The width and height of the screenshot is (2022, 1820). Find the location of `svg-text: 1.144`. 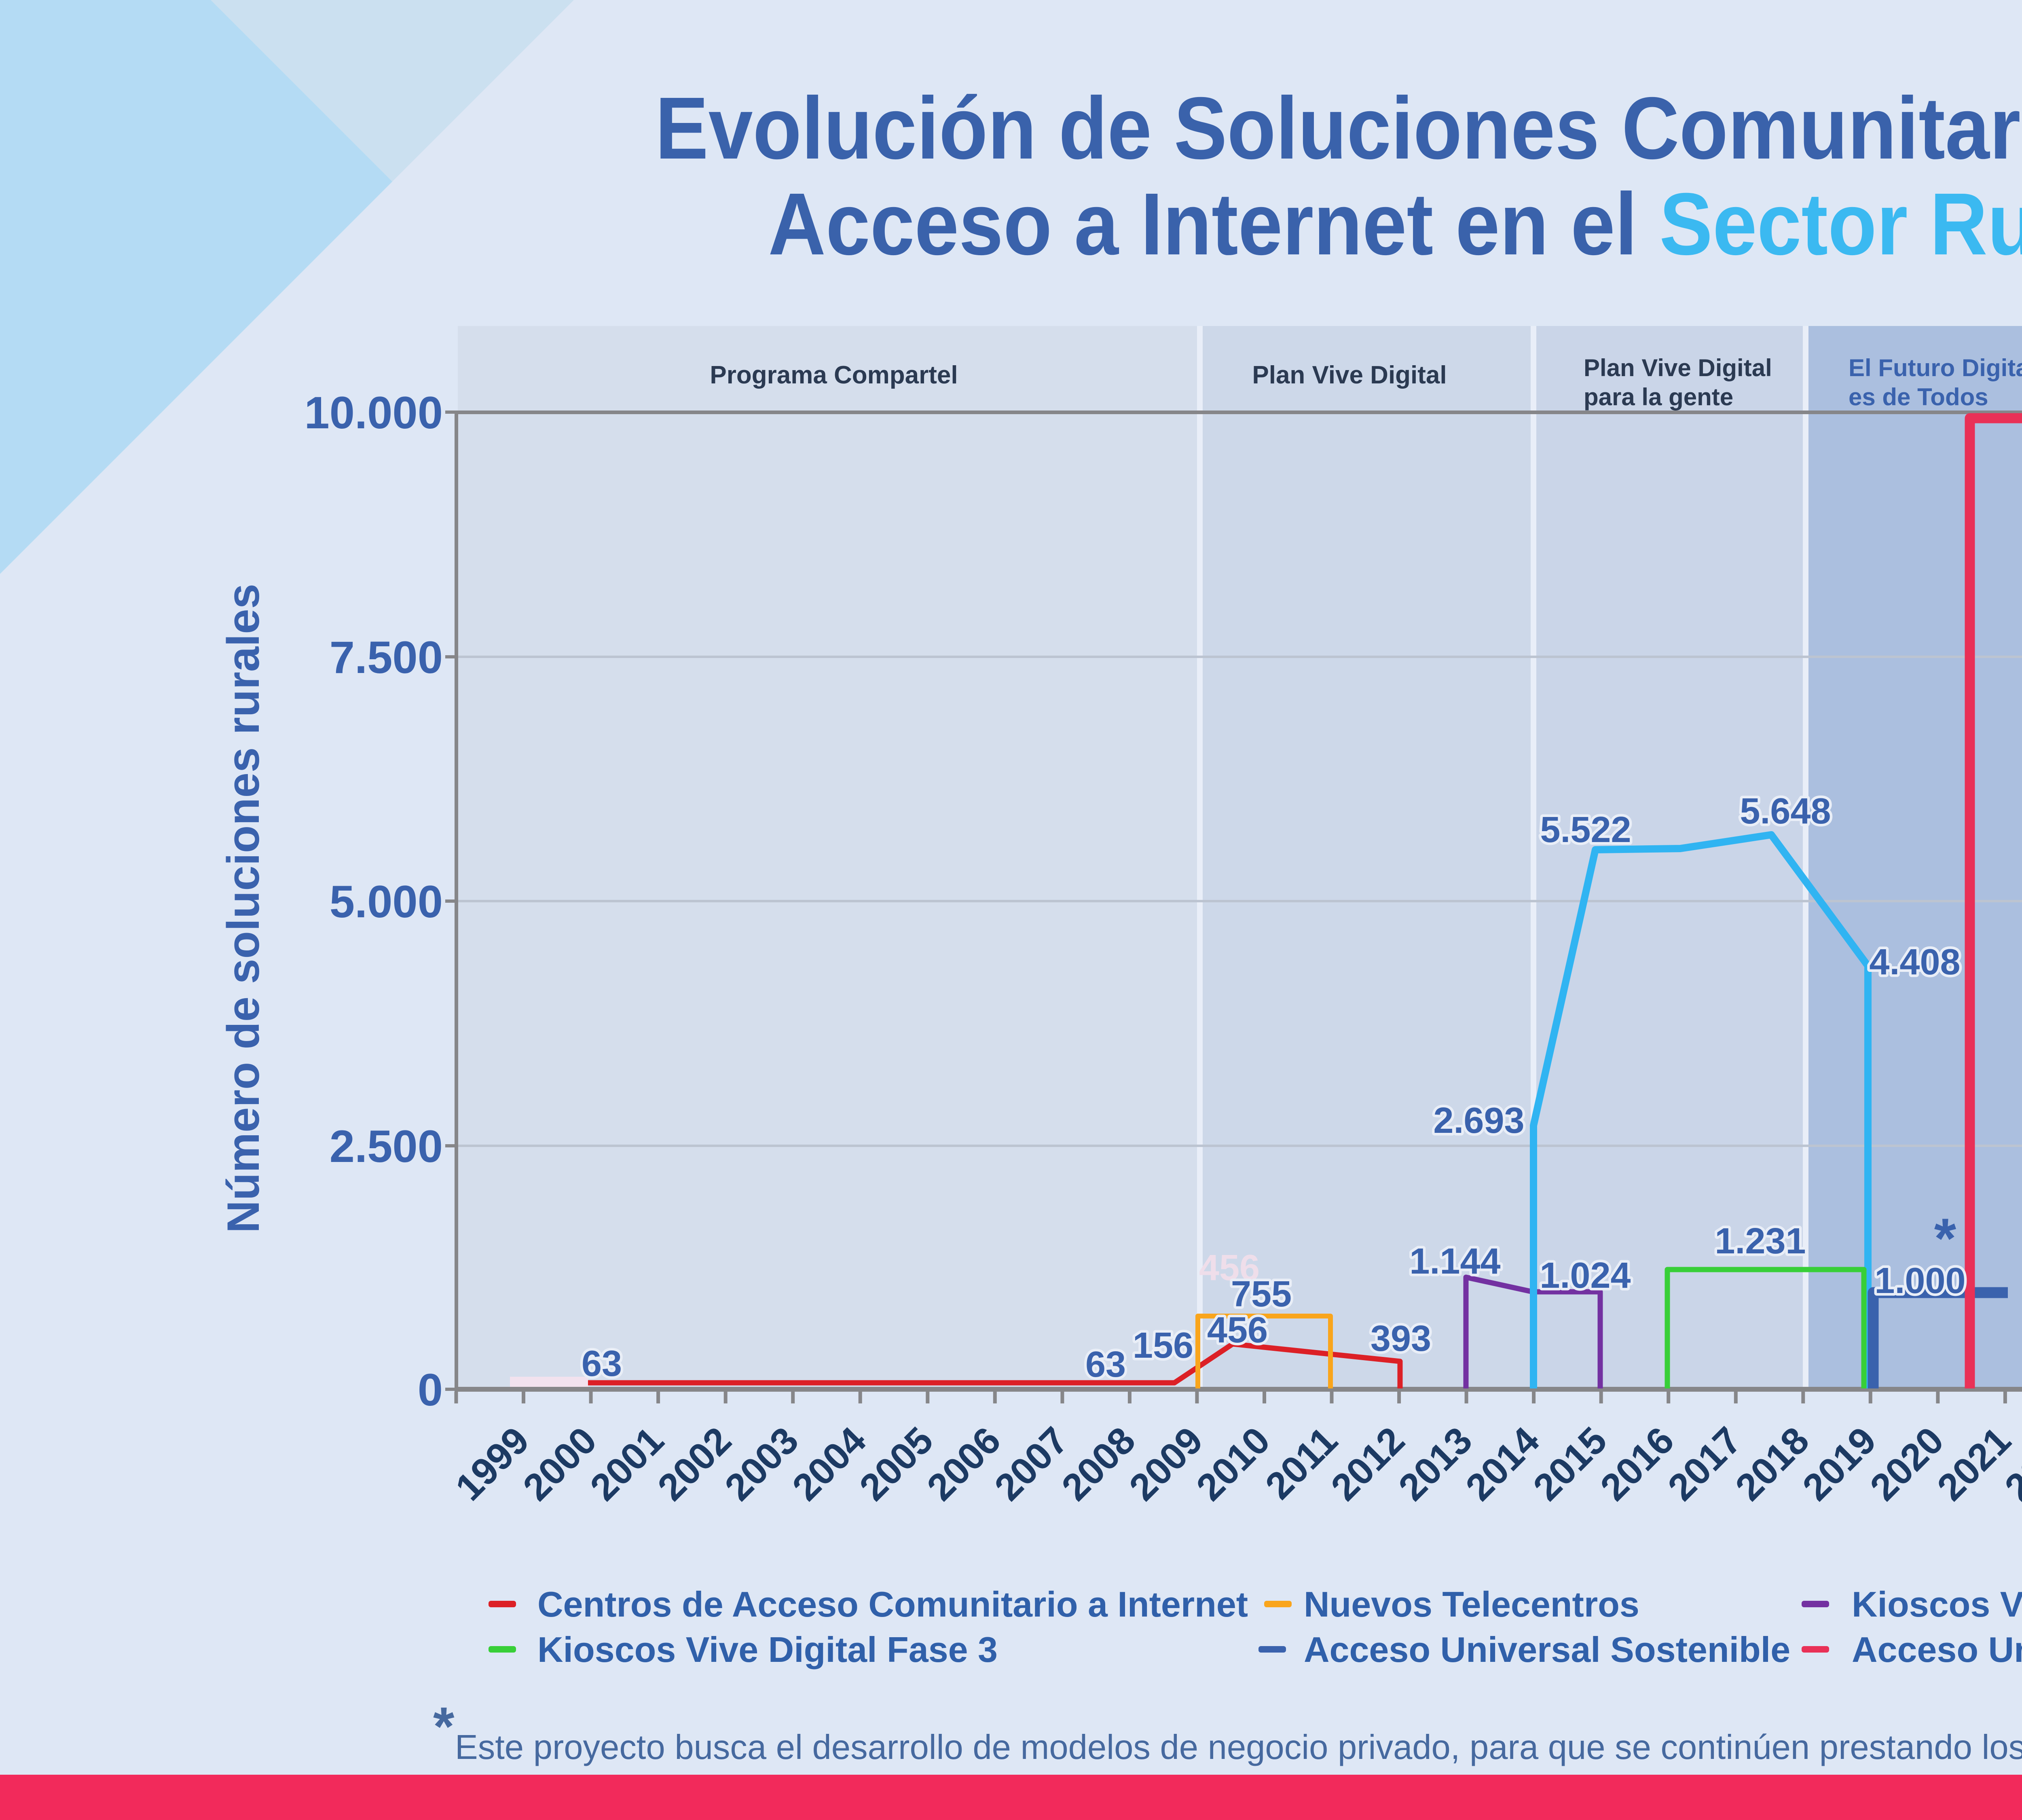

svg-text: 1.144 is located at coordinates (1454, 1261).